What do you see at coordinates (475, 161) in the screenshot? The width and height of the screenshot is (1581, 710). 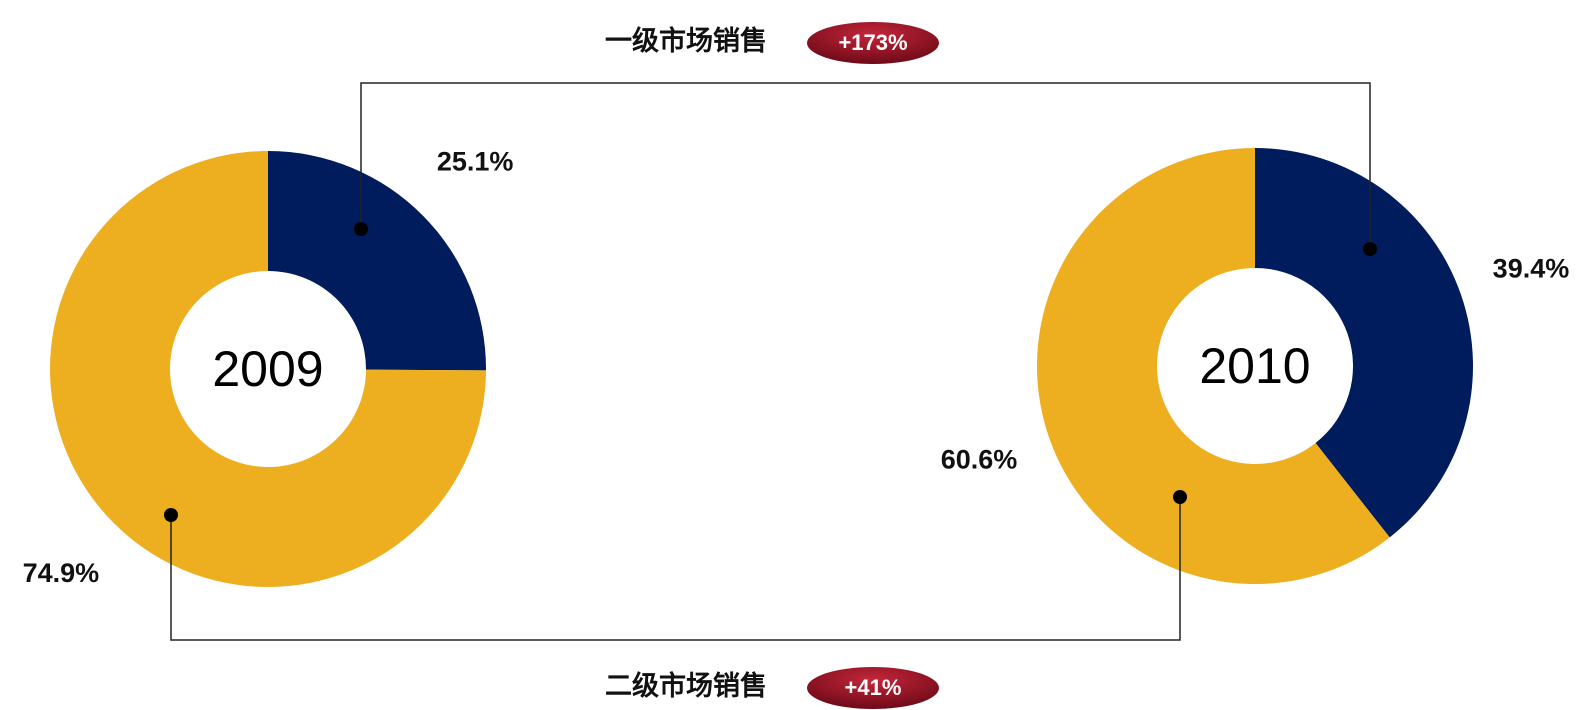 I see `data-label: 25.1%` at bounding box center [475, 161].